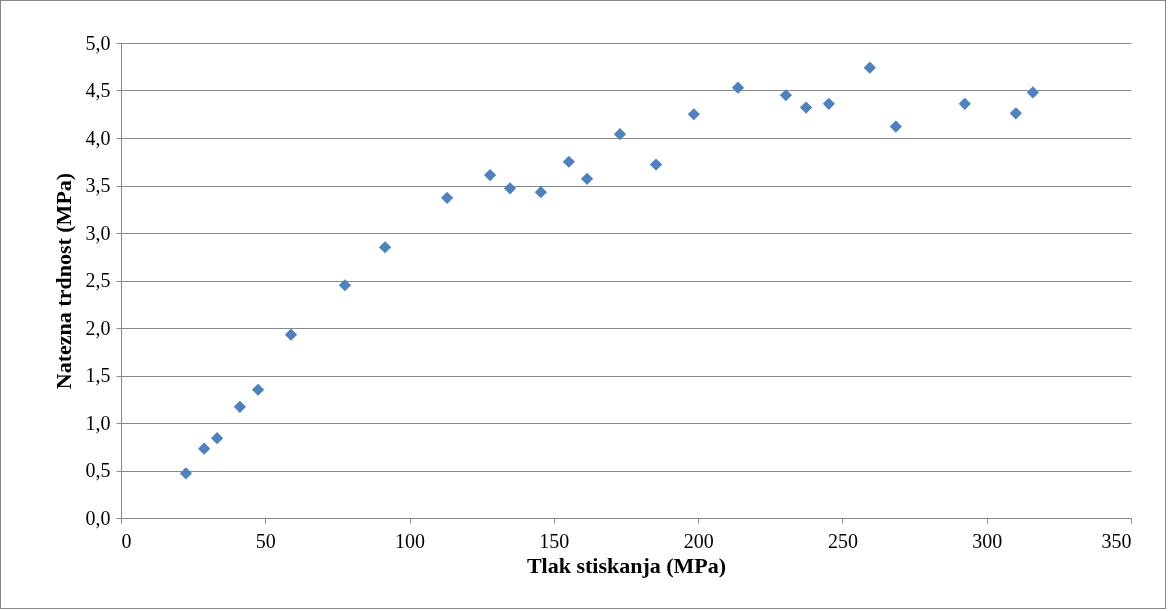 Image resolution: width=1168 pixels, height=611 pixels. What do you see at coordinates (98, 280) in the screenshot?
I see `y-tick-label: 2,5` at bounding box center [98, 280].